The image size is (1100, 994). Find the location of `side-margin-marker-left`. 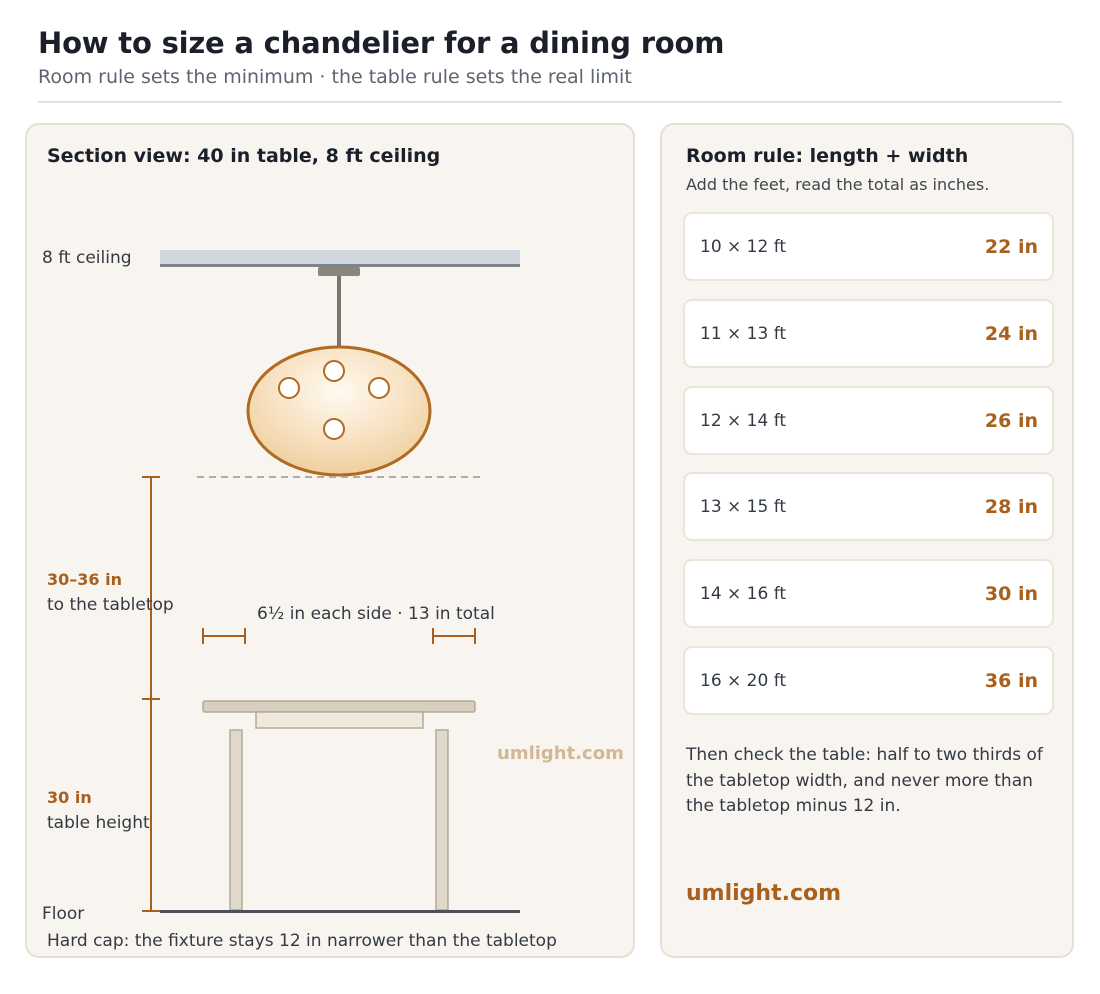

side-margin-marker-left is located at coordinates (224, 636).